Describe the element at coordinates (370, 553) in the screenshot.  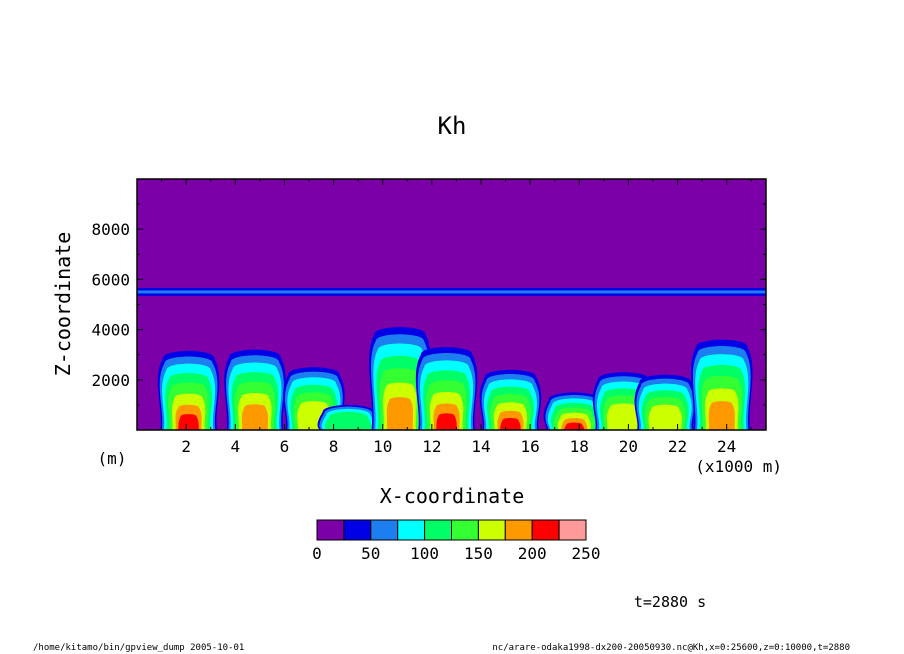
I see `colorbar-label: 50` at that location.